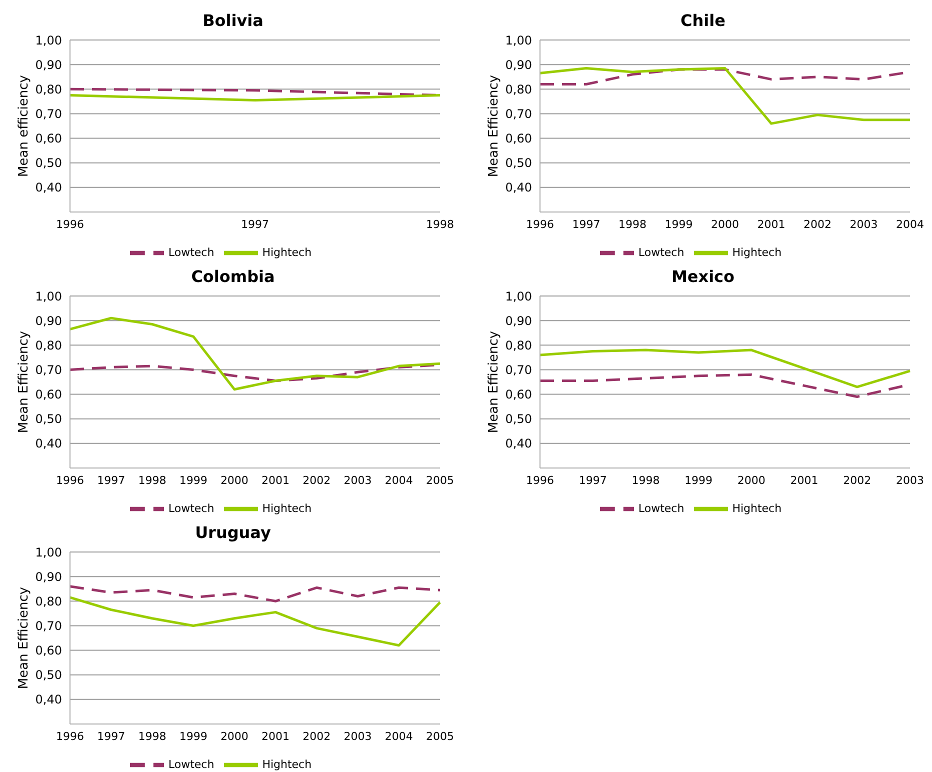 The width and height of the screenshot is (932, 772). I want to click on chart-title: Bolivia, so click(233, 21).